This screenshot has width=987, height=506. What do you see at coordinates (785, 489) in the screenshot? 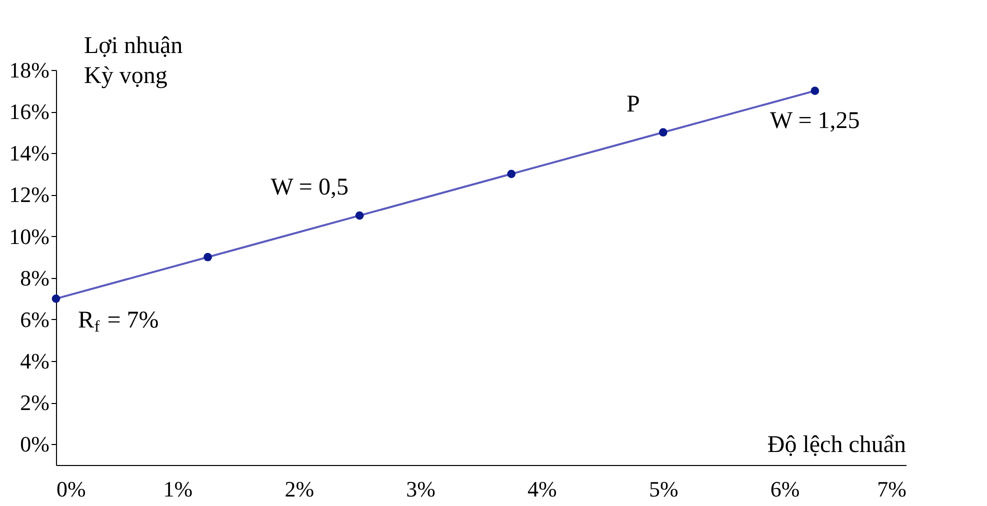
I see `x-tick-label: 6%` at bounding box center [785, 489].